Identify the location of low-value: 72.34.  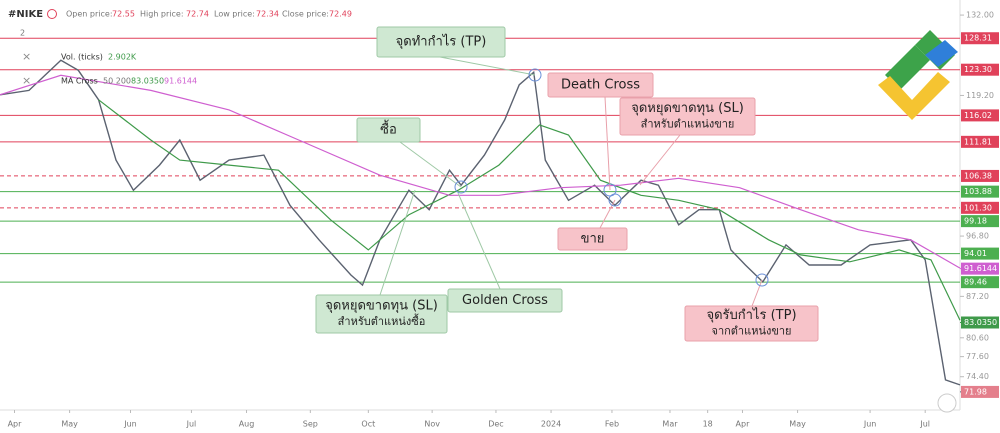
(267, 14).